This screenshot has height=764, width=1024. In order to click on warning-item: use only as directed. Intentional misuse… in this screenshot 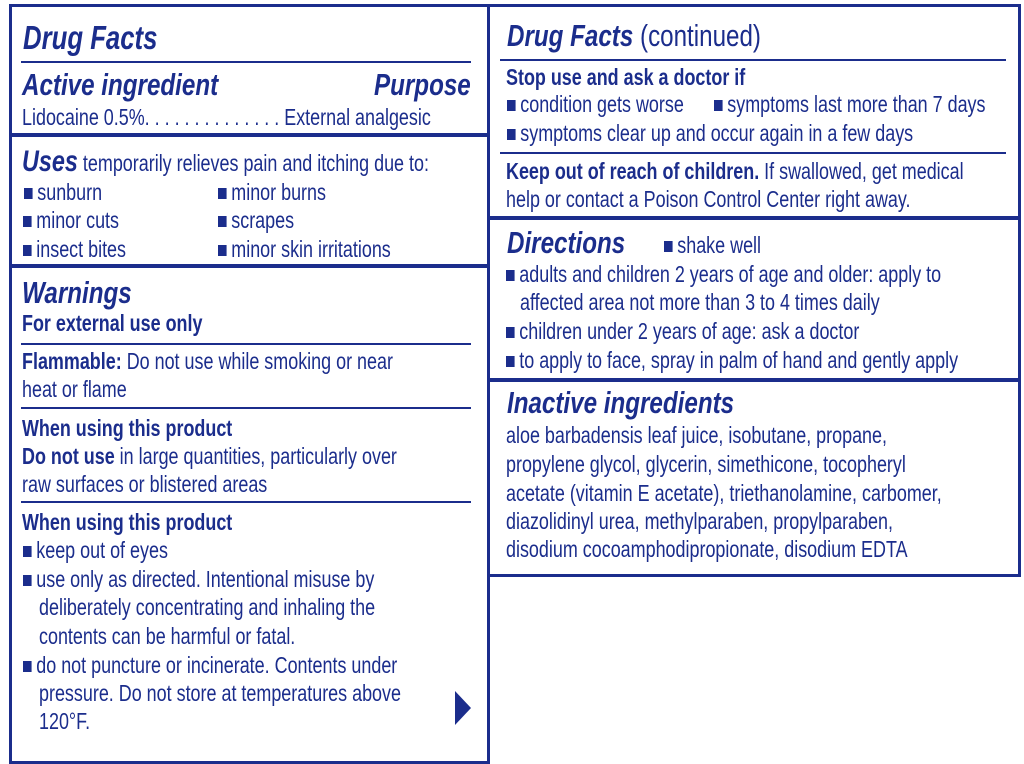, I will do `click(198, 579)`.